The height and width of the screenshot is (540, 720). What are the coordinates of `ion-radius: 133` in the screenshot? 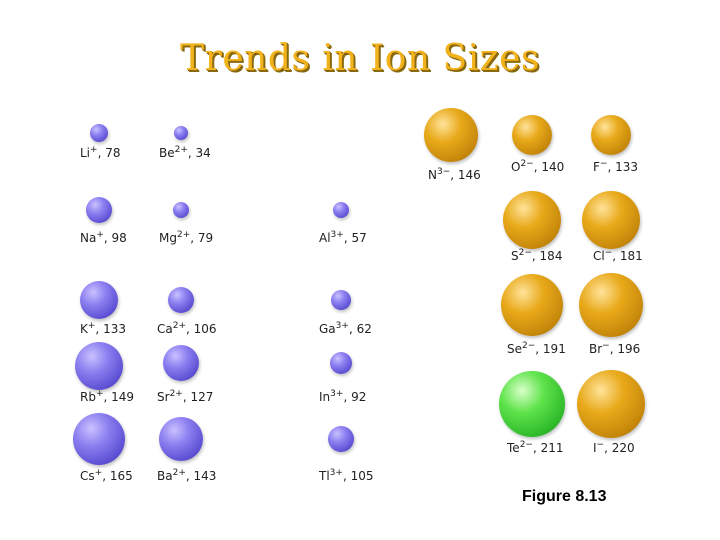 It's located at (114, 329).